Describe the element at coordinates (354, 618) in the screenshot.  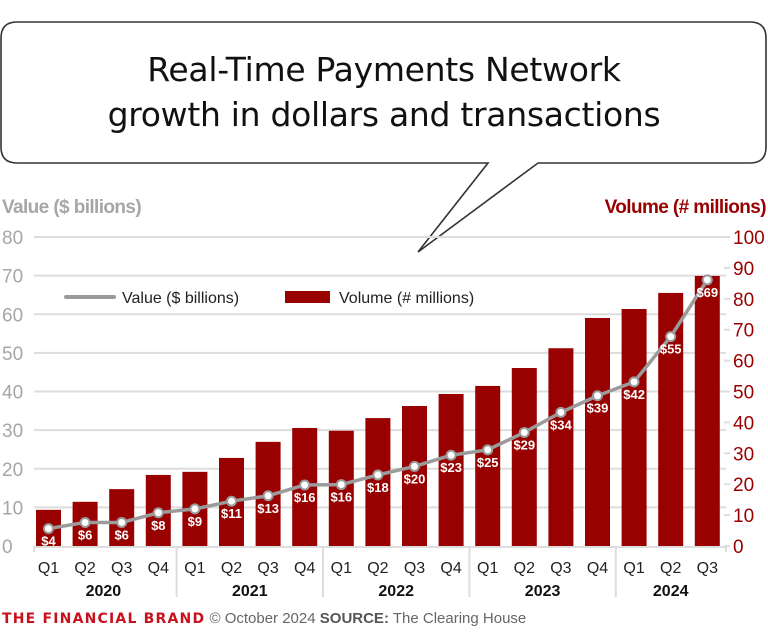
I see `footer-source-label: SOURCE:` at that location.